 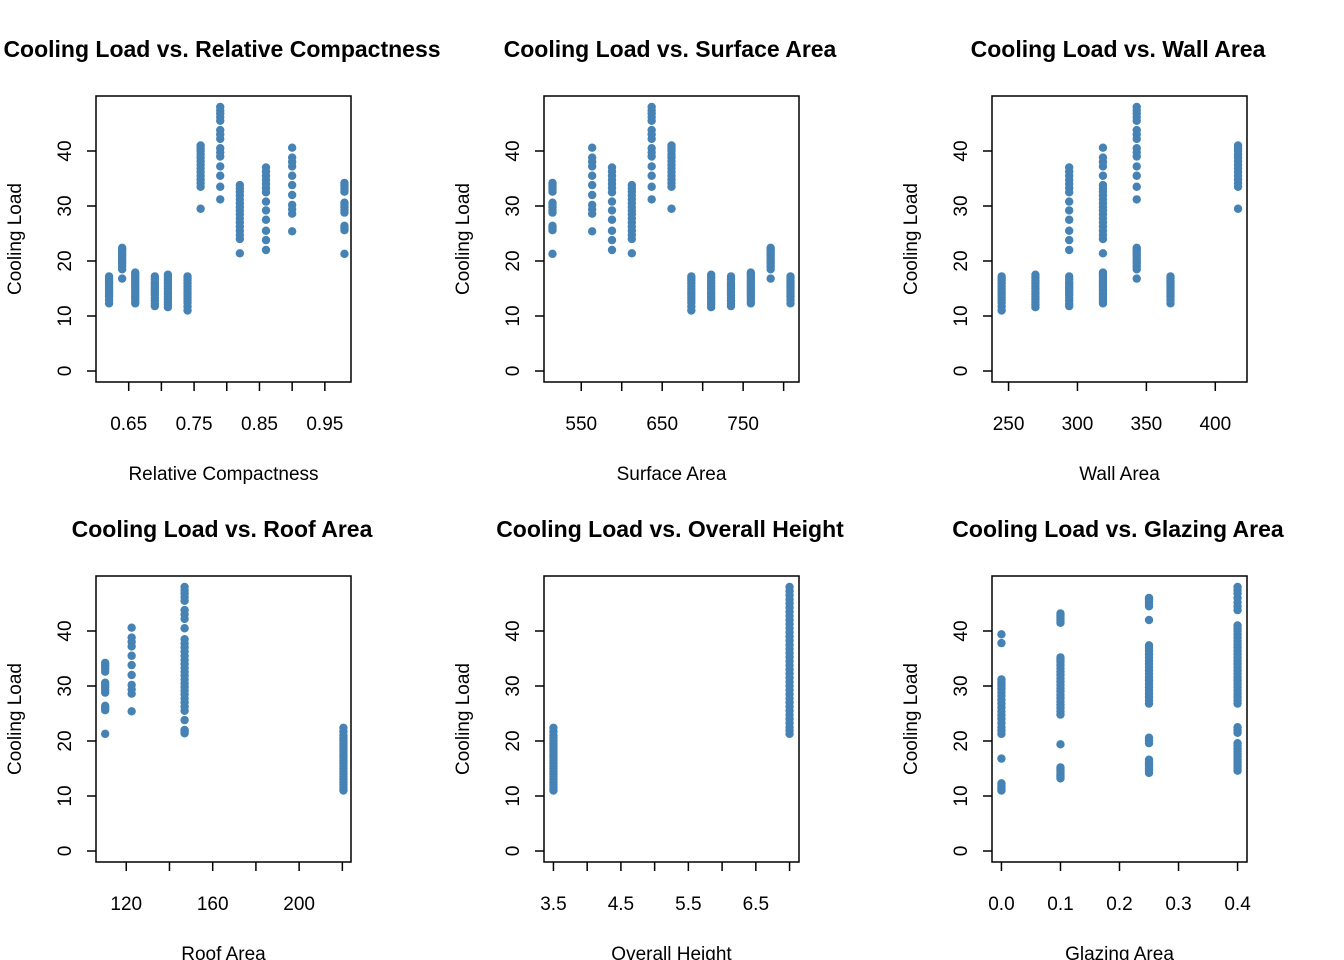 I want to click on x-tick-label: 250, so click(x=1009, y=424).